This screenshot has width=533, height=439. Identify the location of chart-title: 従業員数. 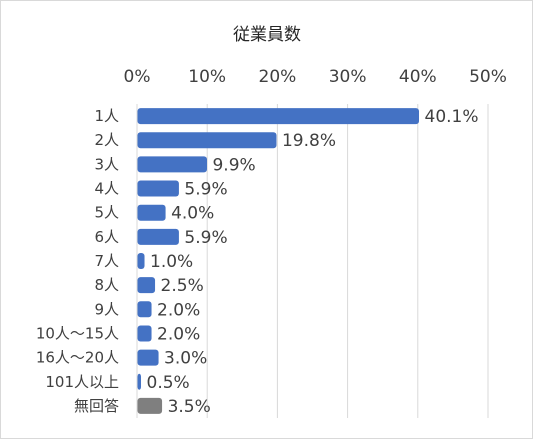
(267, 35).